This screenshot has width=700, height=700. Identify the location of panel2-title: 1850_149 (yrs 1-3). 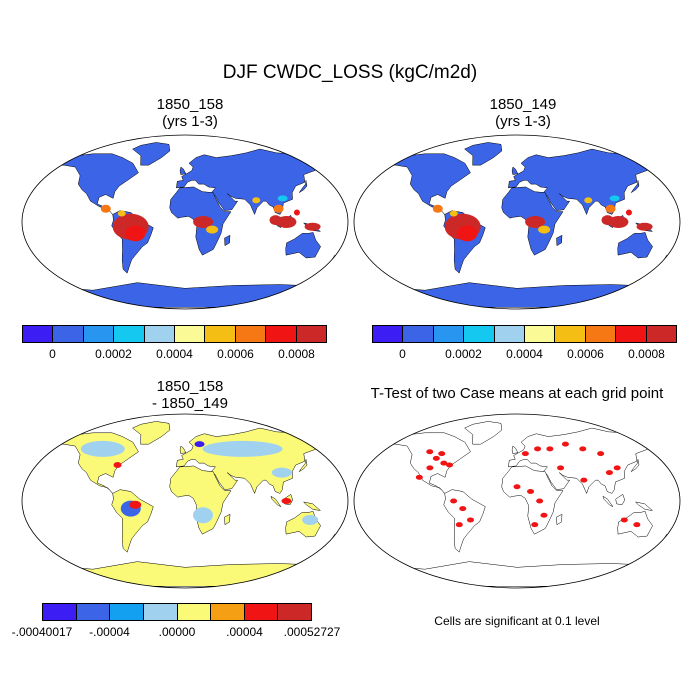
(523, 113).